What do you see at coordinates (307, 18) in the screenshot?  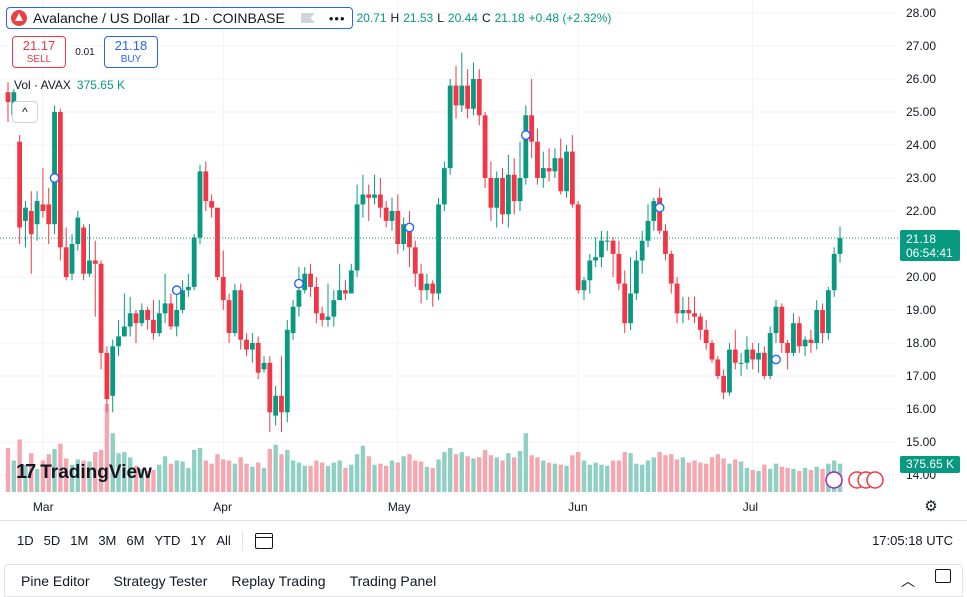 I see `flag-icon` at bounding box center [307, 18].